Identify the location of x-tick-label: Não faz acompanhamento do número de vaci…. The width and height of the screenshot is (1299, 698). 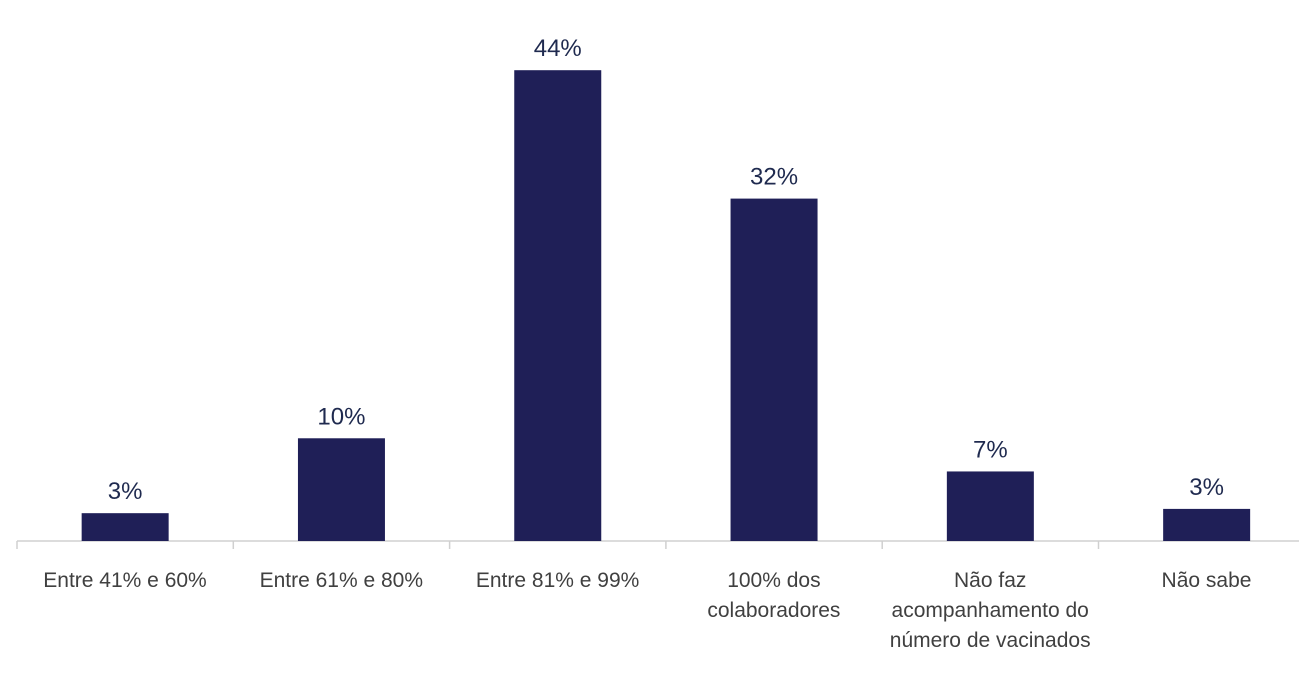
(990, 610).